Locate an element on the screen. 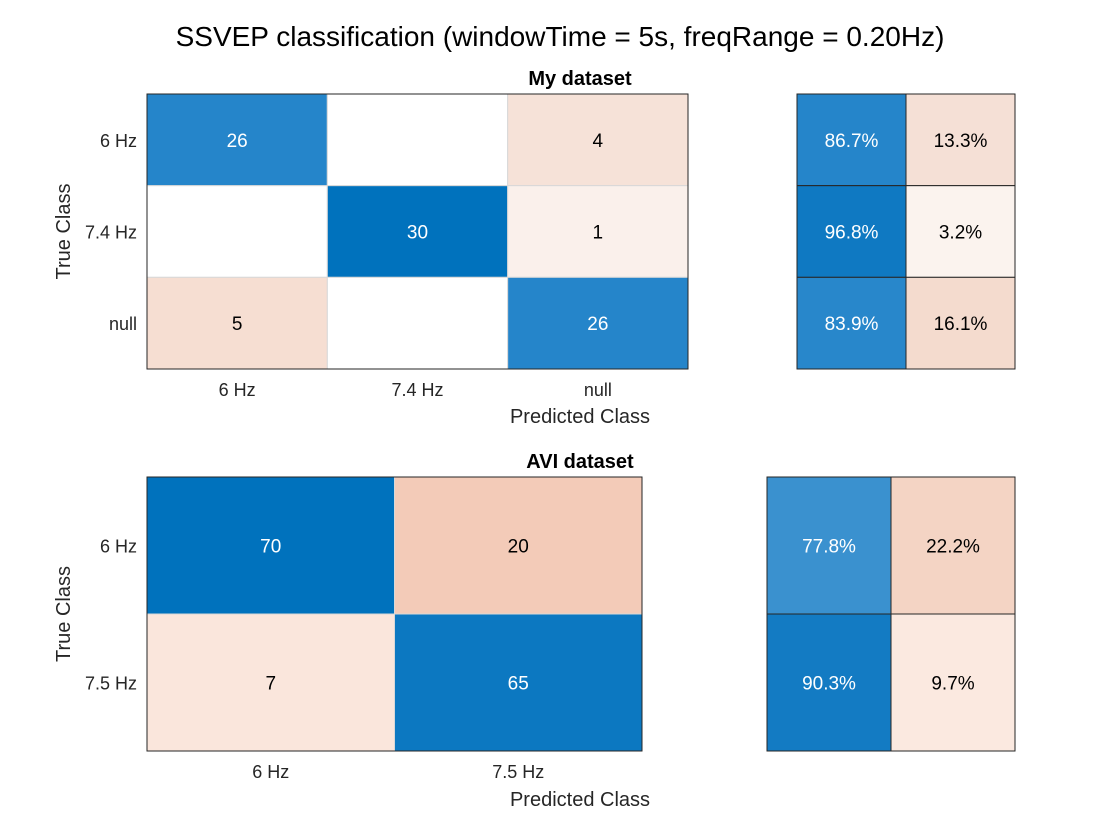  summary-value-label: 90.3% is located at coordinates (829, 684).